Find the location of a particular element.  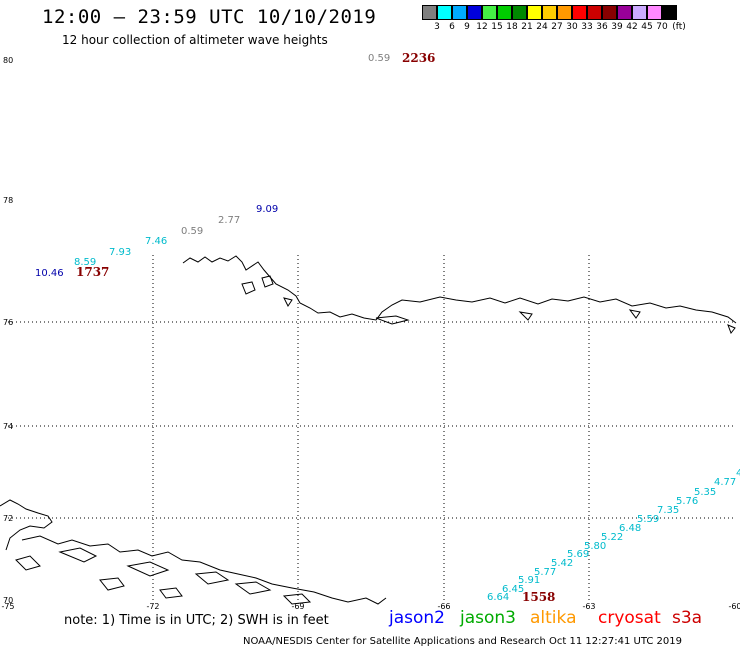

colorbar-label: 15 is located at coordinates (497, 27).